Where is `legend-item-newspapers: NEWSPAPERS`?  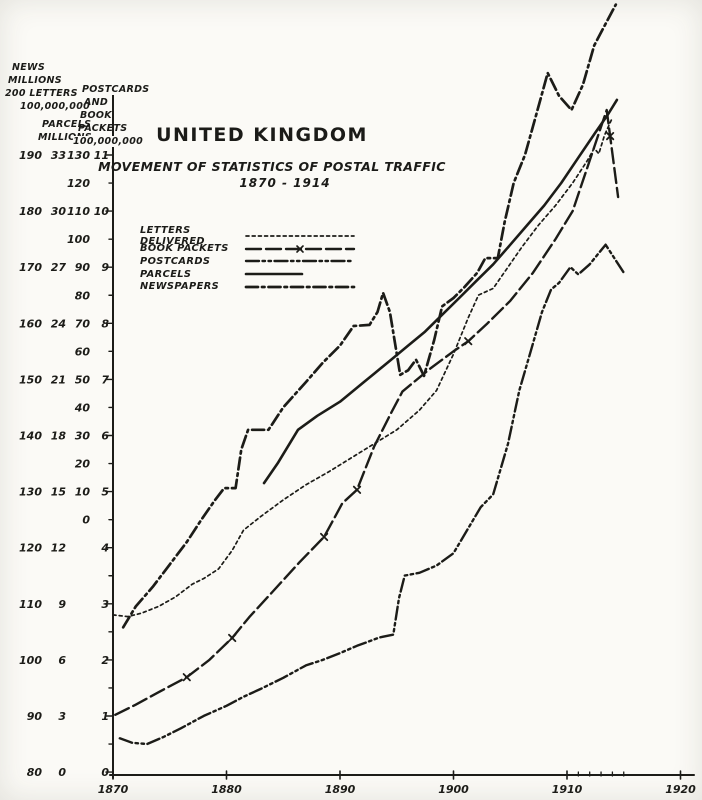
legend-item-newspapers: NEWSPAPERS is located at coordinates (248, 286).